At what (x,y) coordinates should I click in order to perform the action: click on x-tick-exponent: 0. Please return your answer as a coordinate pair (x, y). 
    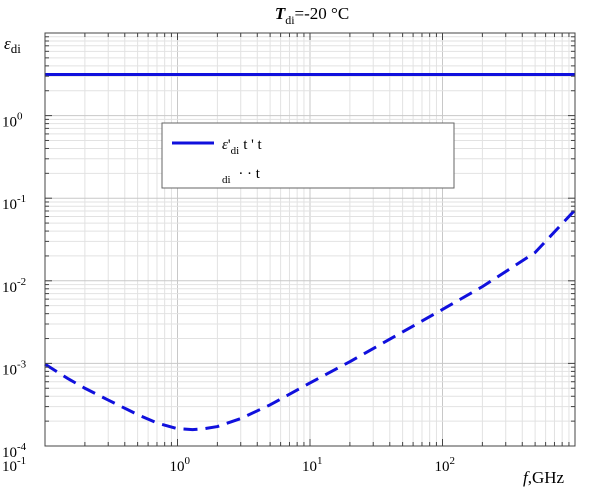
    Looking at the image, I should click on (188, 461).